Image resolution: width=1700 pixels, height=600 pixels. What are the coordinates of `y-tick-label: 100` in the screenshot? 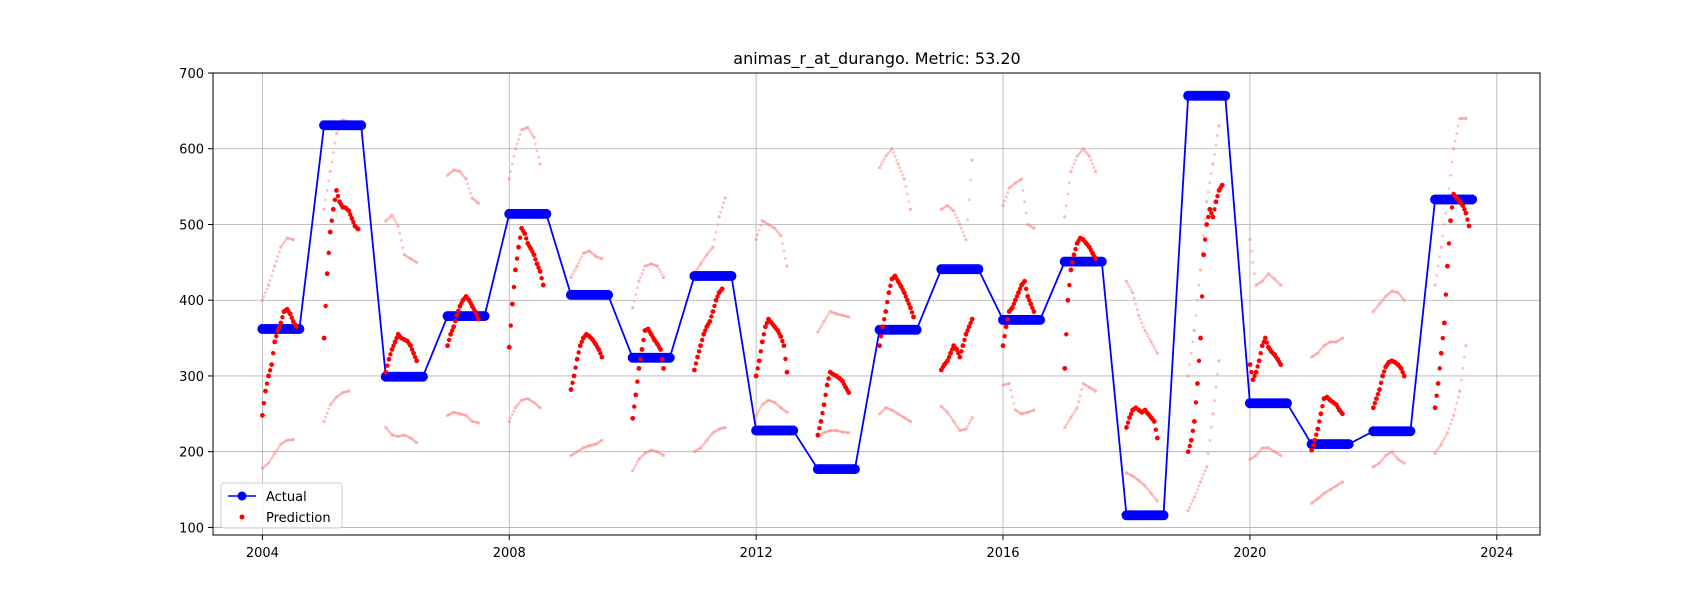 It's located at (191, 528).